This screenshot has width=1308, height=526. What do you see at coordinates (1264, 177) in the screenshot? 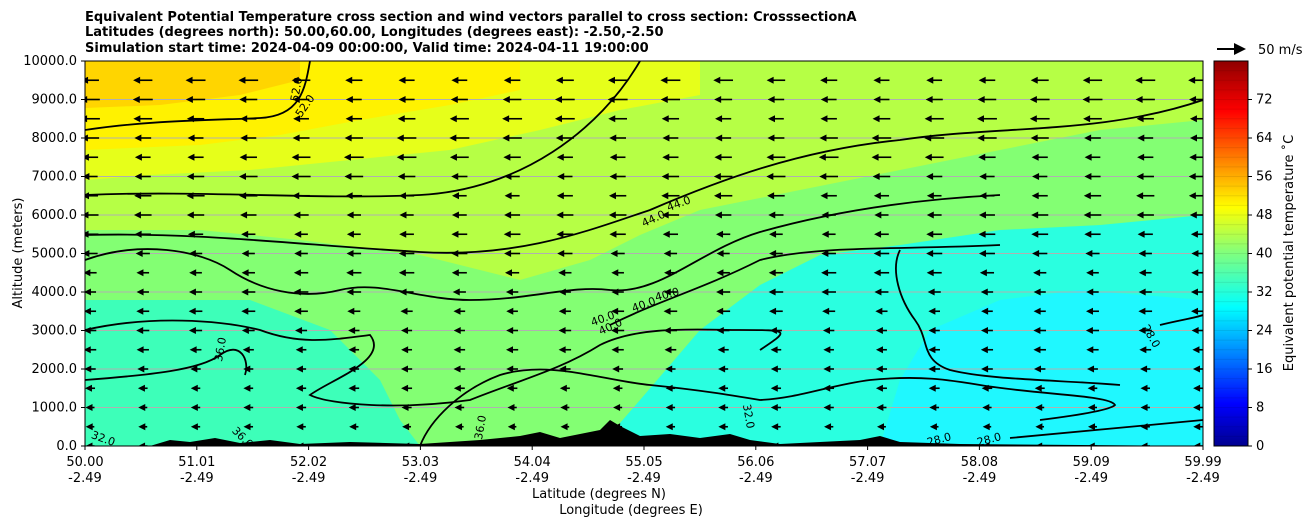
I see `colorbar-tick-label: 56` at bounding box center [1264, 177].